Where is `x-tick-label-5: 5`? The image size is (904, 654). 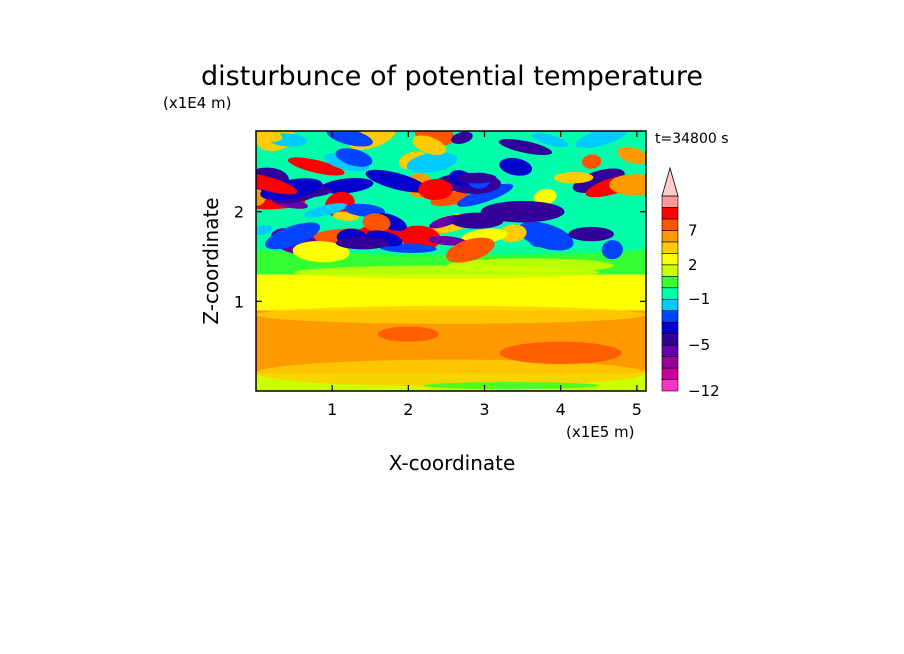
x-tick-label-5: 5 is located at coordinates (637, 409).